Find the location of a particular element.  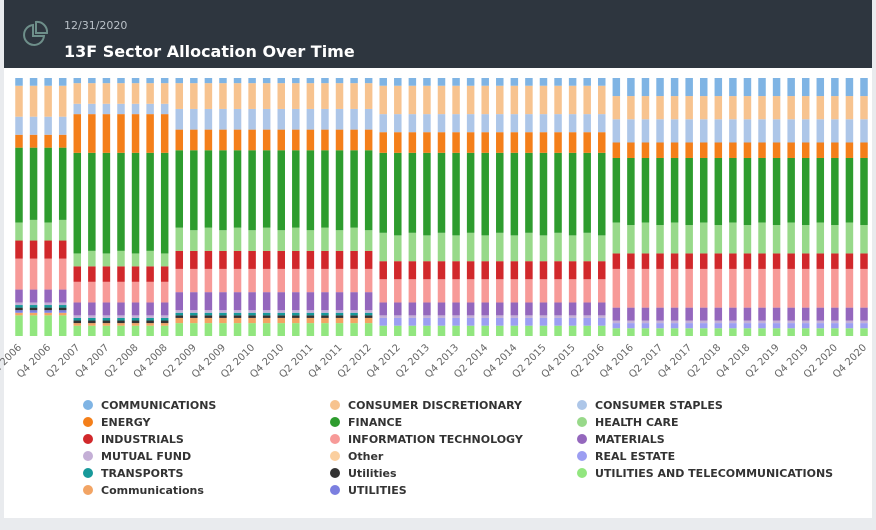

header-icon is located at coordinates (36, 33).